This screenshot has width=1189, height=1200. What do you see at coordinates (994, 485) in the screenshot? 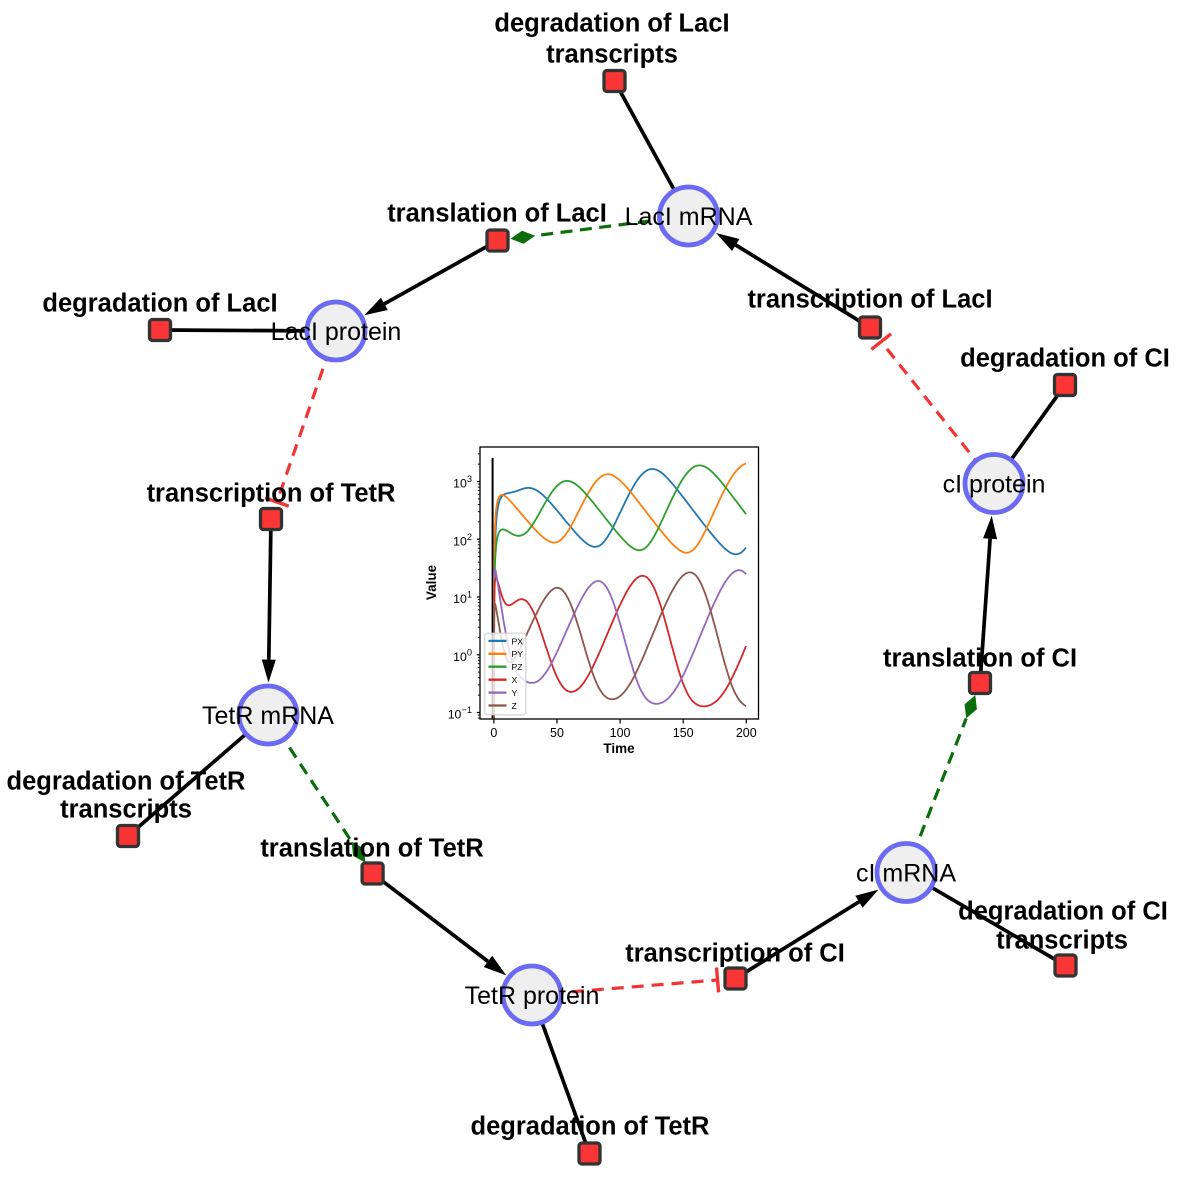
I see `svg-text: cI protein` at bounding box center [994, 485].